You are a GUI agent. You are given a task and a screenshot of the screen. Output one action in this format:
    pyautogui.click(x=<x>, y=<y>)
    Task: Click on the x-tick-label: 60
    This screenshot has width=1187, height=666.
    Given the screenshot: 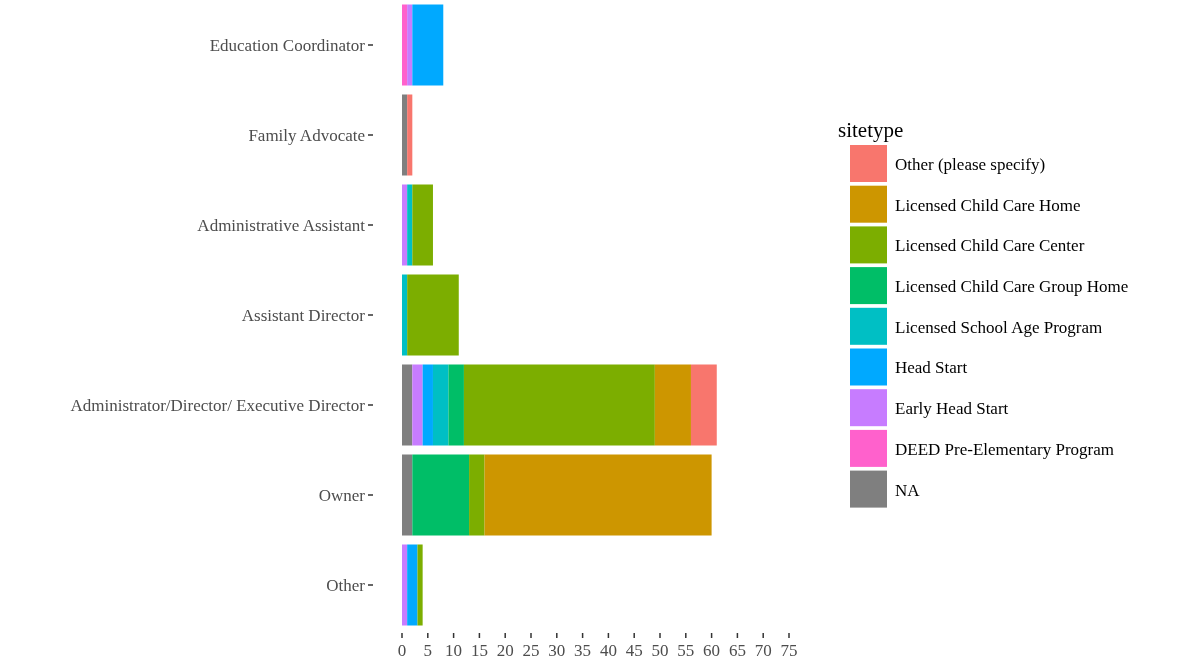 What is the action you would take?
    pyautogui.click(x=712, y=650)
    